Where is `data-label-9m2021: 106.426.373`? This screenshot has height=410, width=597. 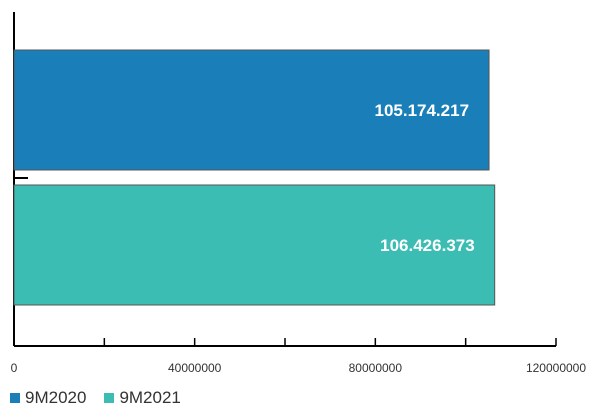 data-label-9m2021: 106.426.373 is located at coordinates (427, 245).